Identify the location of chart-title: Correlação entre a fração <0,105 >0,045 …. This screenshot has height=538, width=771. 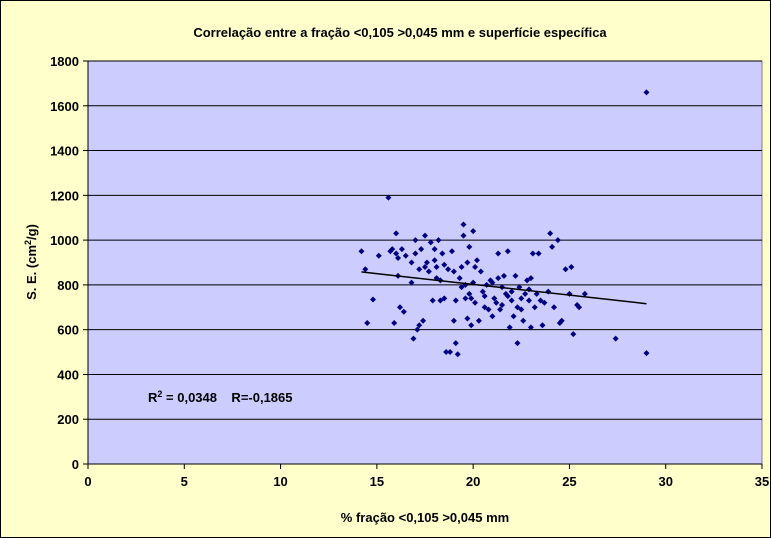
(400, 32).